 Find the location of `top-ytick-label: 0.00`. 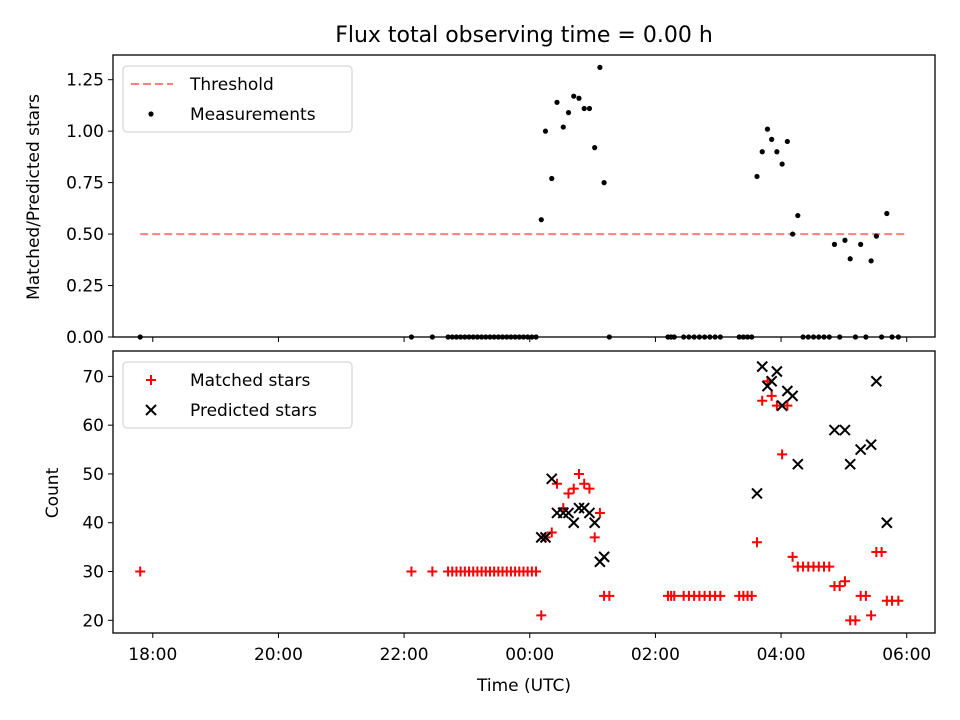

top-ytick-label: 0.00 is located at coordinates (85, 338).